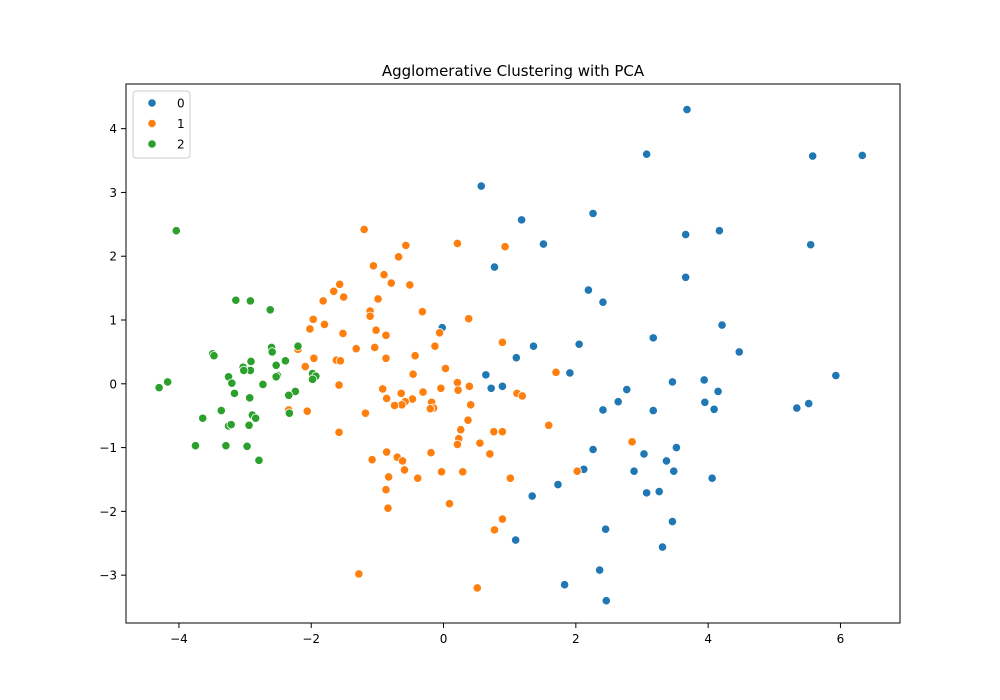 This screenshot has width=1000, height=700. Describe the element at coordinates (179, 639) in the screenshot. I see `x-tick-label: −4` at that location.